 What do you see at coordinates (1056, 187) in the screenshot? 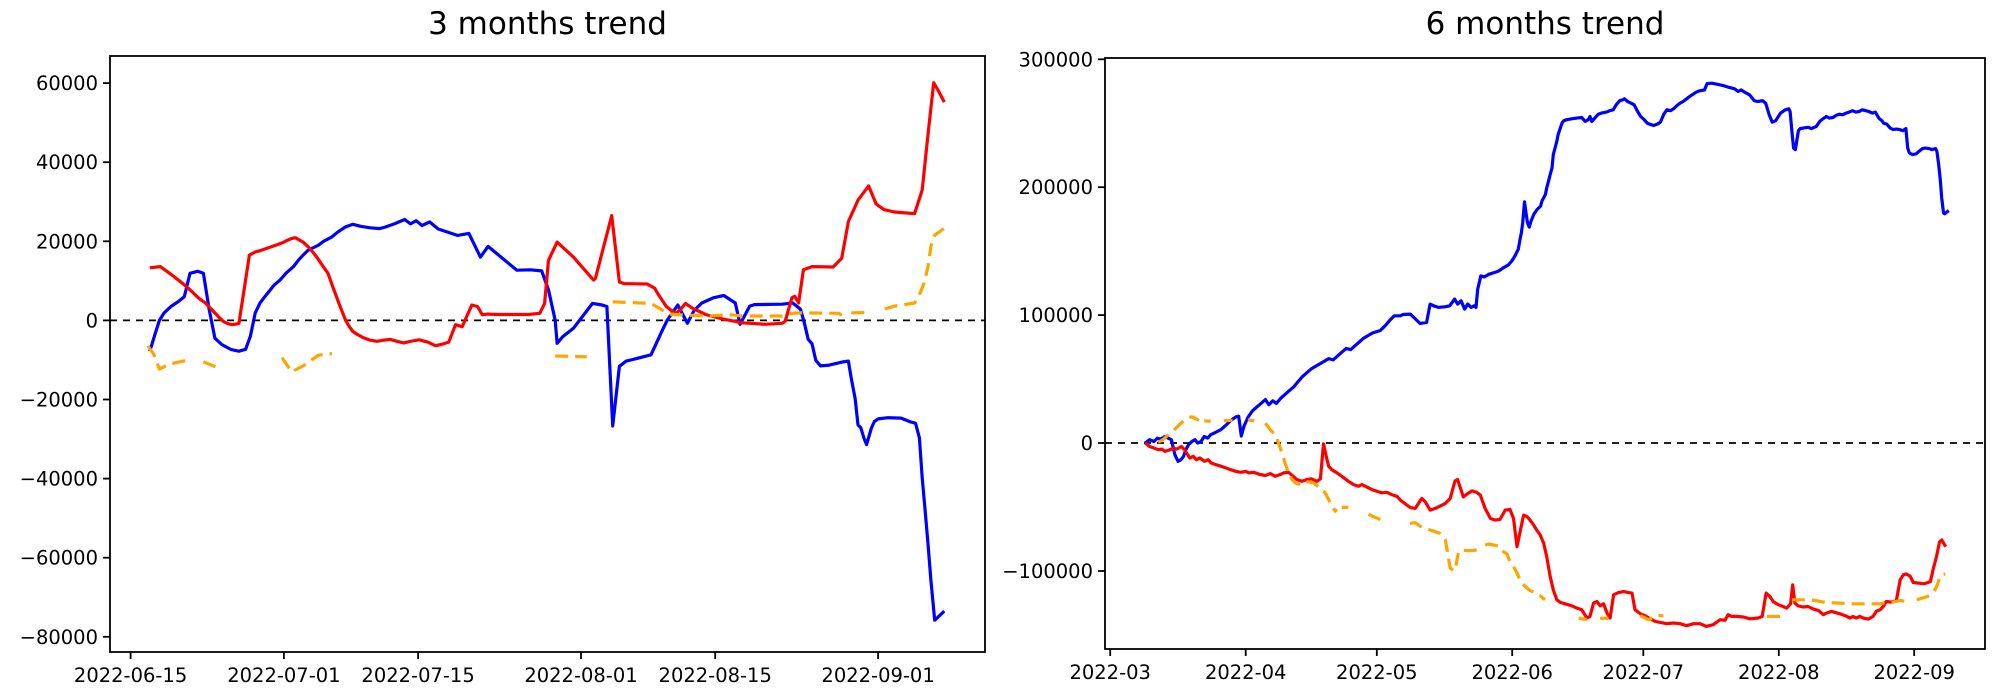
I see `y-tick-label: 200000` at bounding box center [1056, 187].